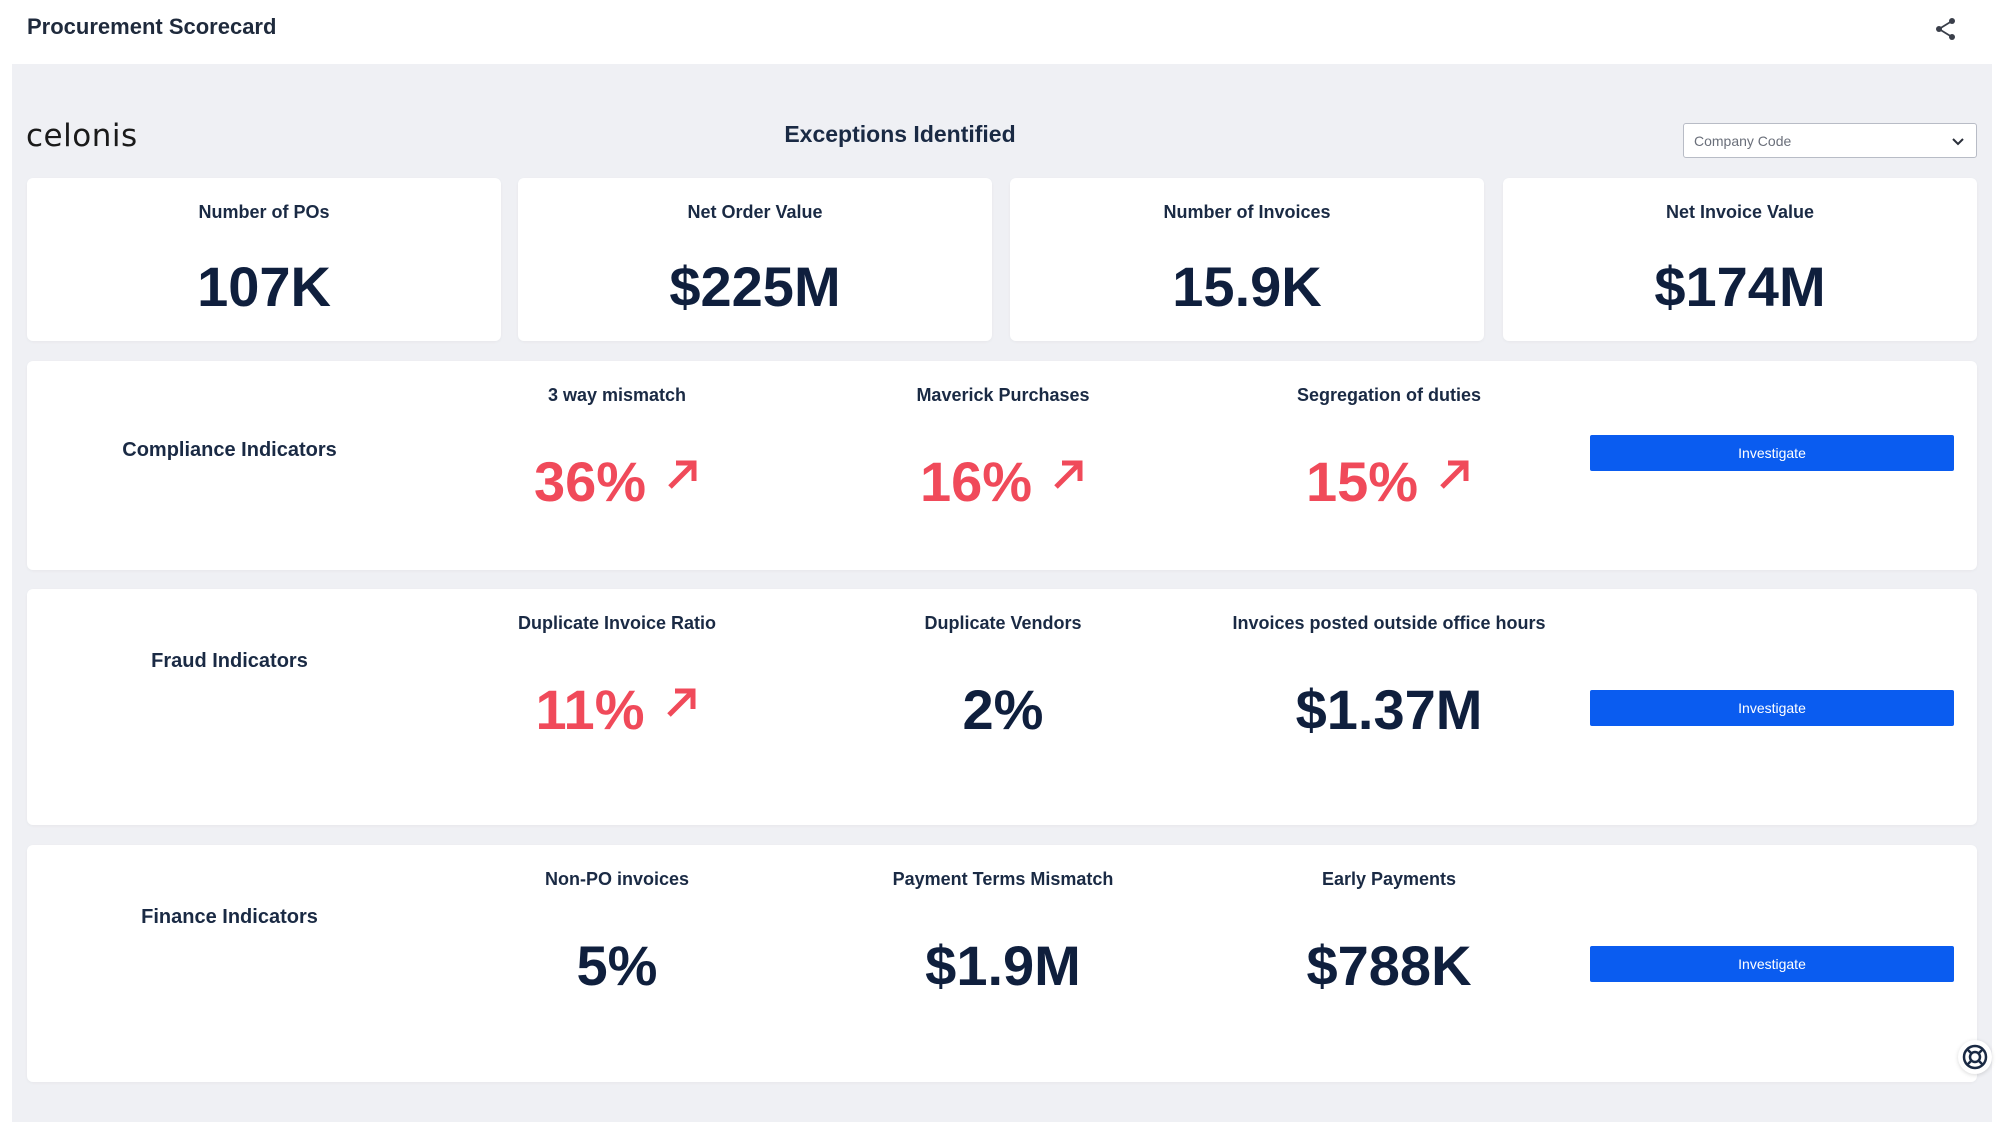 Image resolution: width=2000 pixels, height=1130 pixels. What do you see at coordinates (617, 395) in the screenshot?
I see `metric-label: 3 way mismatch` at bounding box center [617, 395].